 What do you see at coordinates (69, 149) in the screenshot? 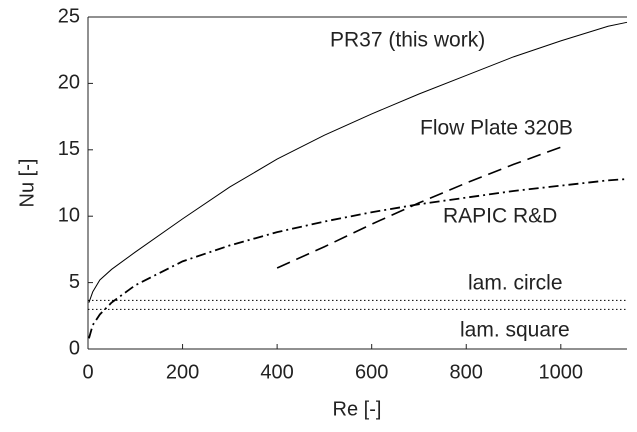
I see `y-tick-label: 15` at bounding box center [69, 149].